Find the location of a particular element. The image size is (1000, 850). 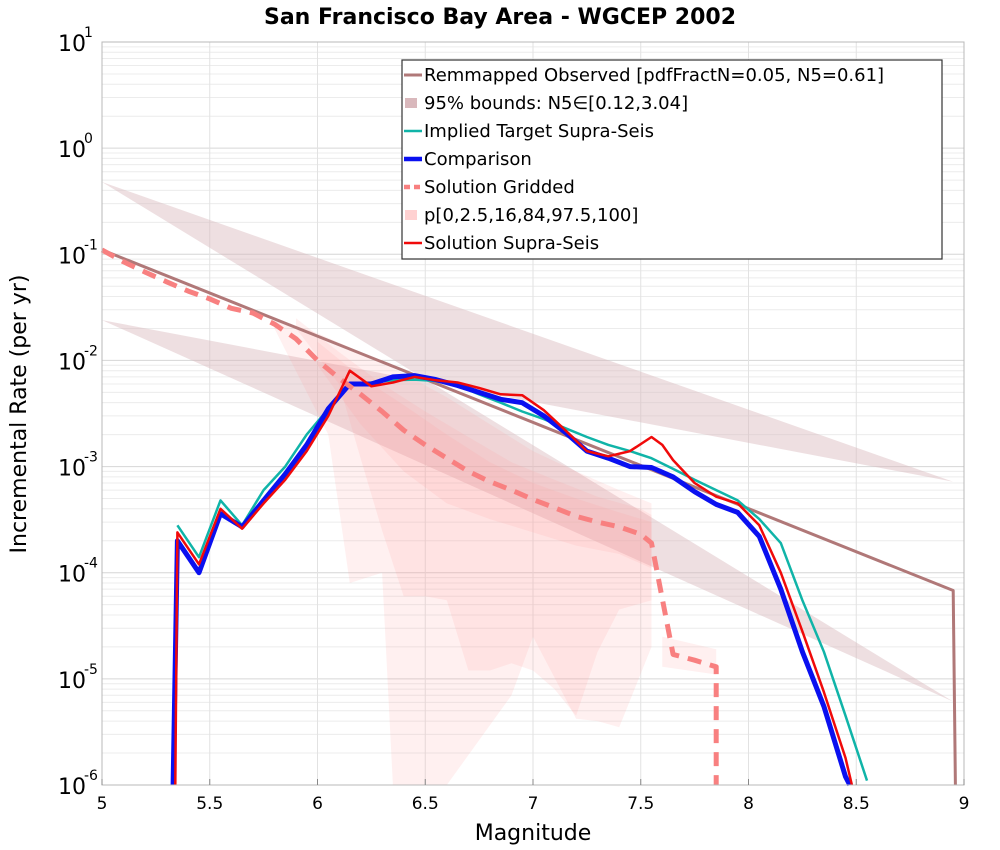

legend-label: Solution Supra-Seis is located at coordinates (511, 243).